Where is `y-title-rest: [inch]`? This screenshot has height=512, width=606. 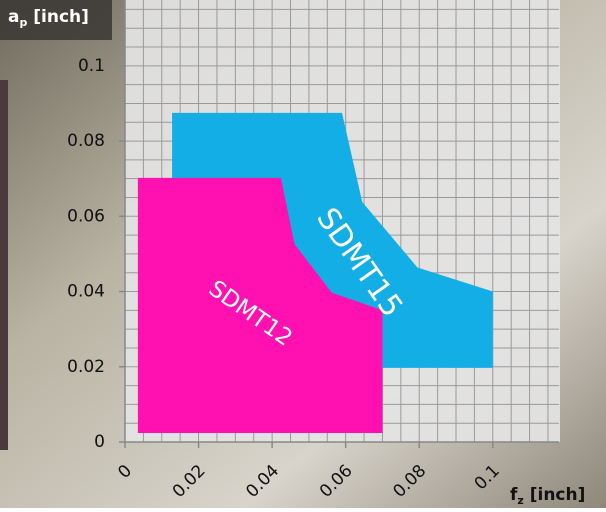 y-title-rest: [inch] is located at coordinates (58, 17).